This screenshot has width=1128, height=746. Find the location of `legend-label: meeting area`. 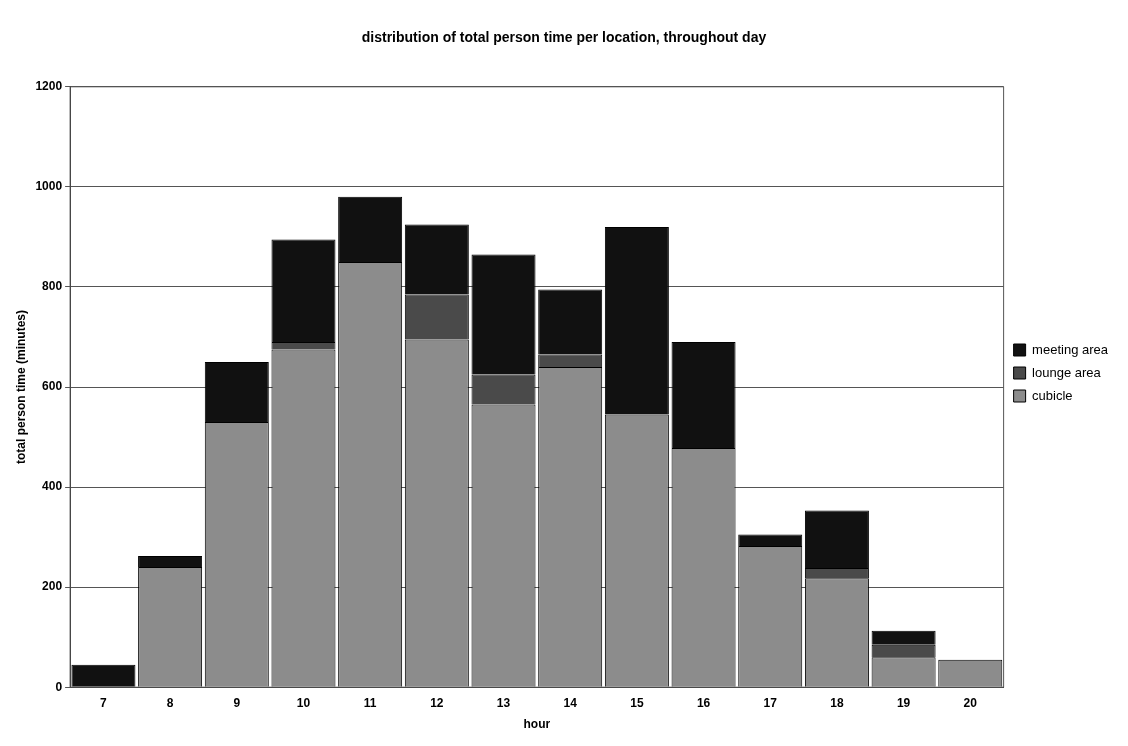

legend-label: meeting area is located at coordinates (1070, 349).